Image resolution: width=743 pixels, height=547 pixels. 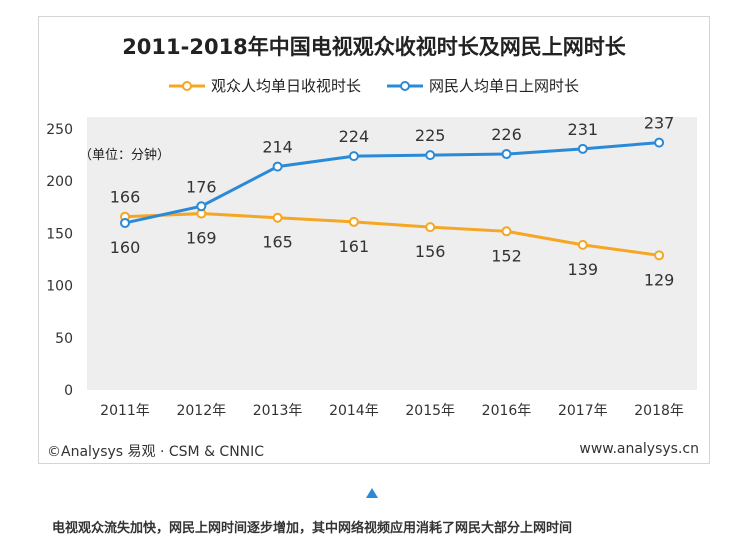 I want to click on data-label-0: 156, so click(x=430, y=251).